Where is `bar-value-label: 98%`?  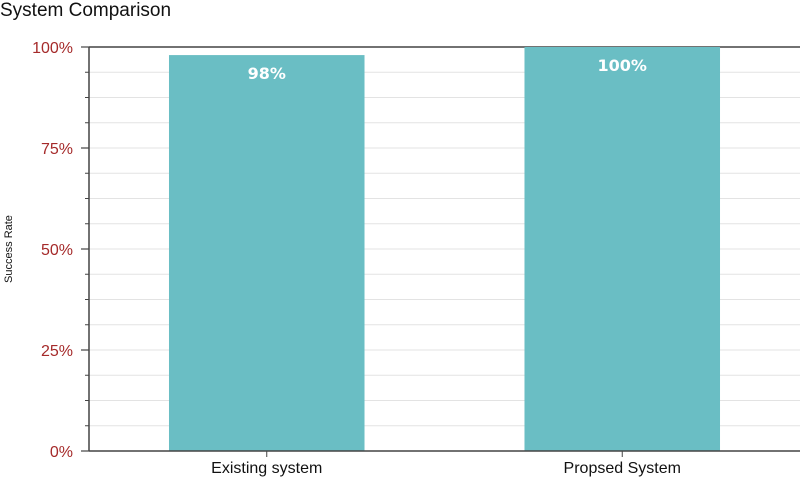
bar-value-label: 98% is located at coordinates (267, 73).